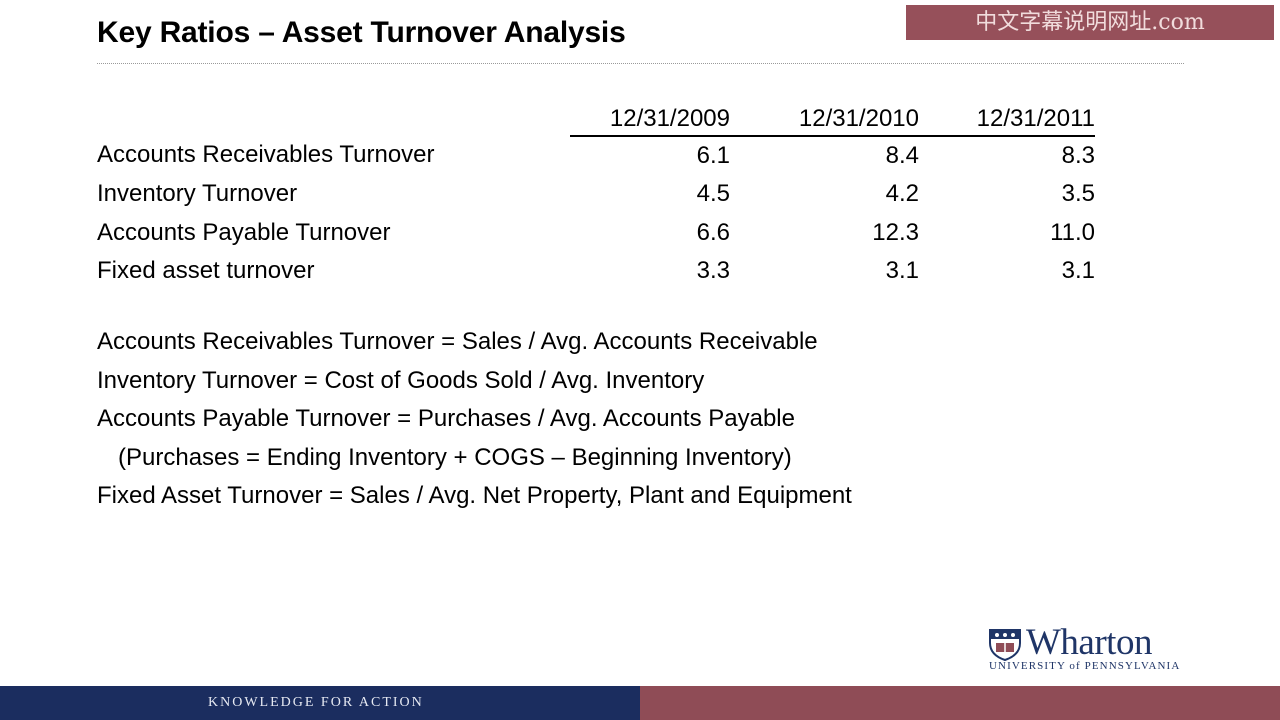  Describe the element at coordinates (640, 63) in the screenshot. I see `title-divider` at that location.